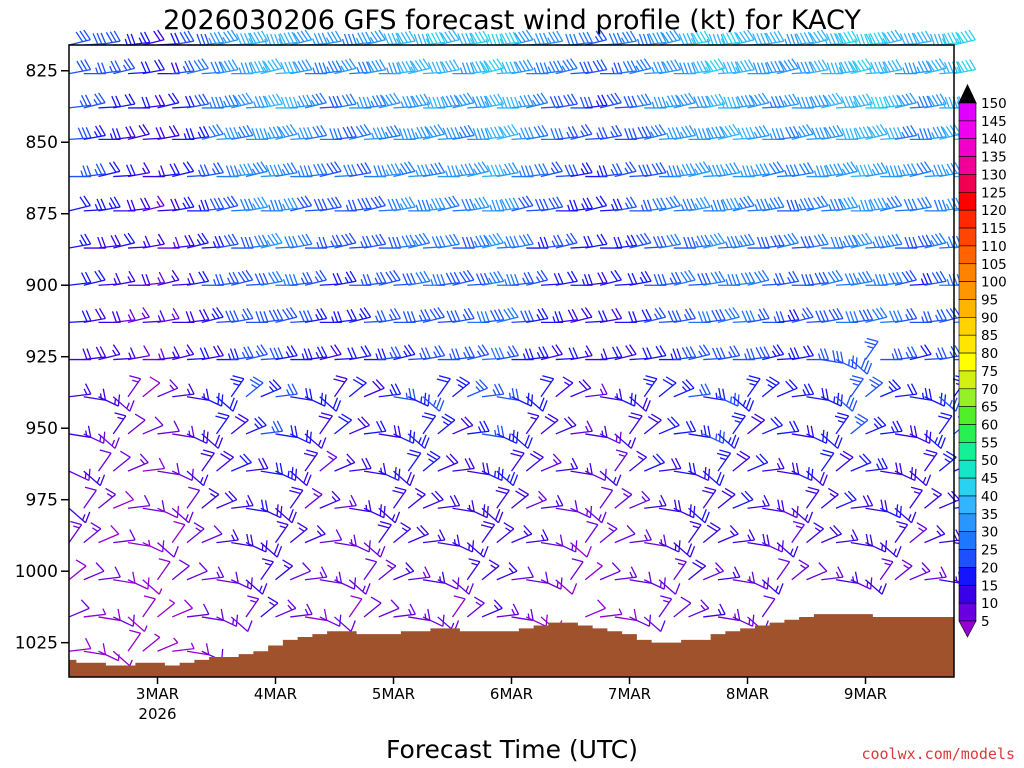 Image resolution: width=1024 pixels, height=768 pixels. I want to click on colorbar-label: 60, so click(989, 426).